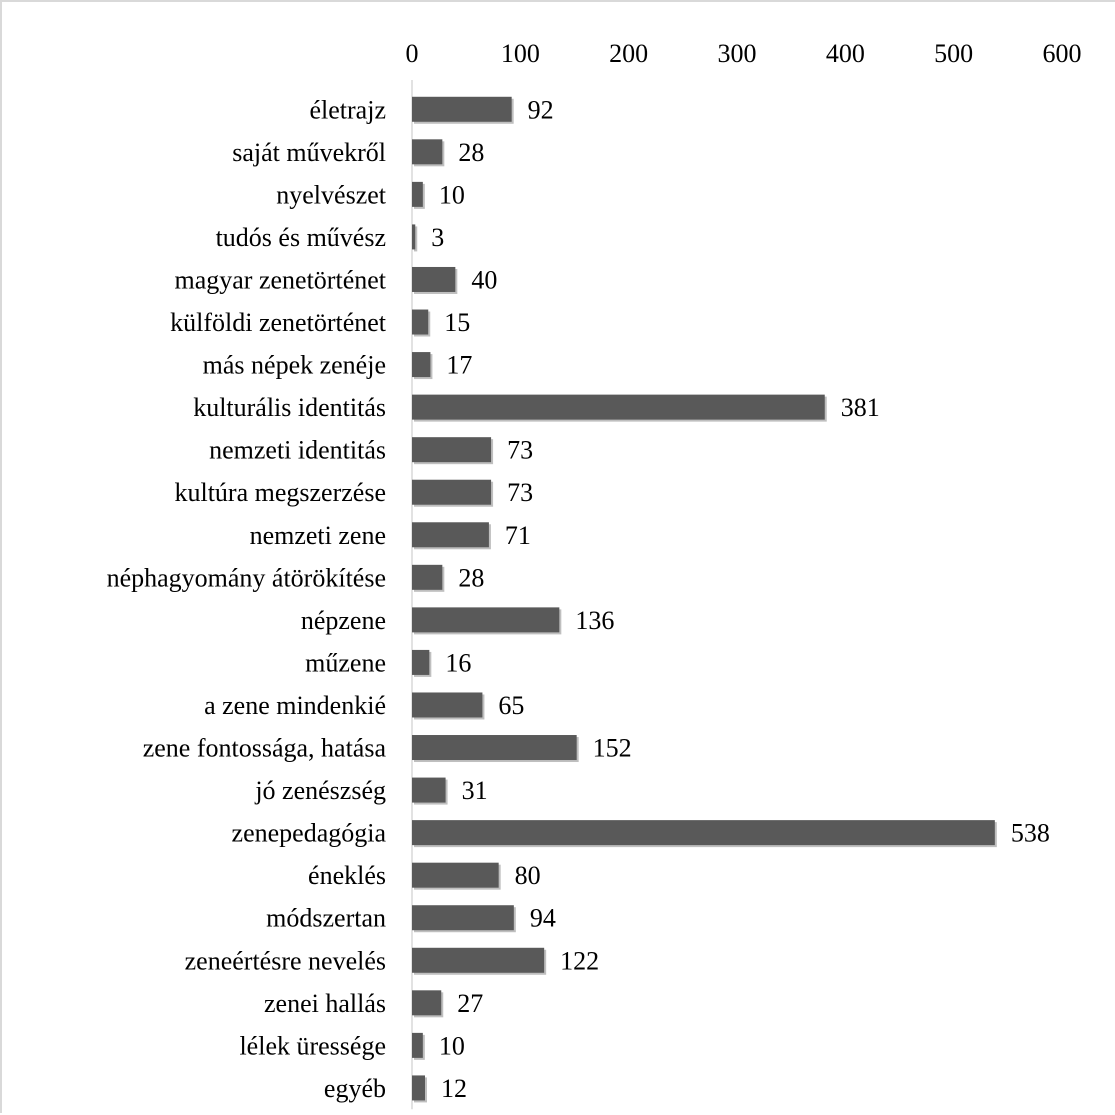 The height and width of the screenshot is (1115, 1115). I want to click on category-label: más népek zenéje, so click(294, 365).